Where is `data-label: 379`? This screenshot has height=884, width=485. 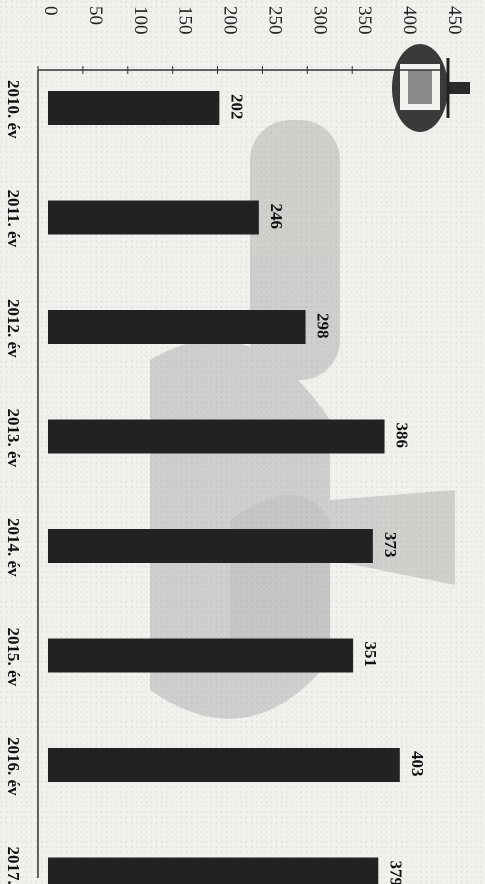 data-label: 379 is located at coordinates (395, 872).